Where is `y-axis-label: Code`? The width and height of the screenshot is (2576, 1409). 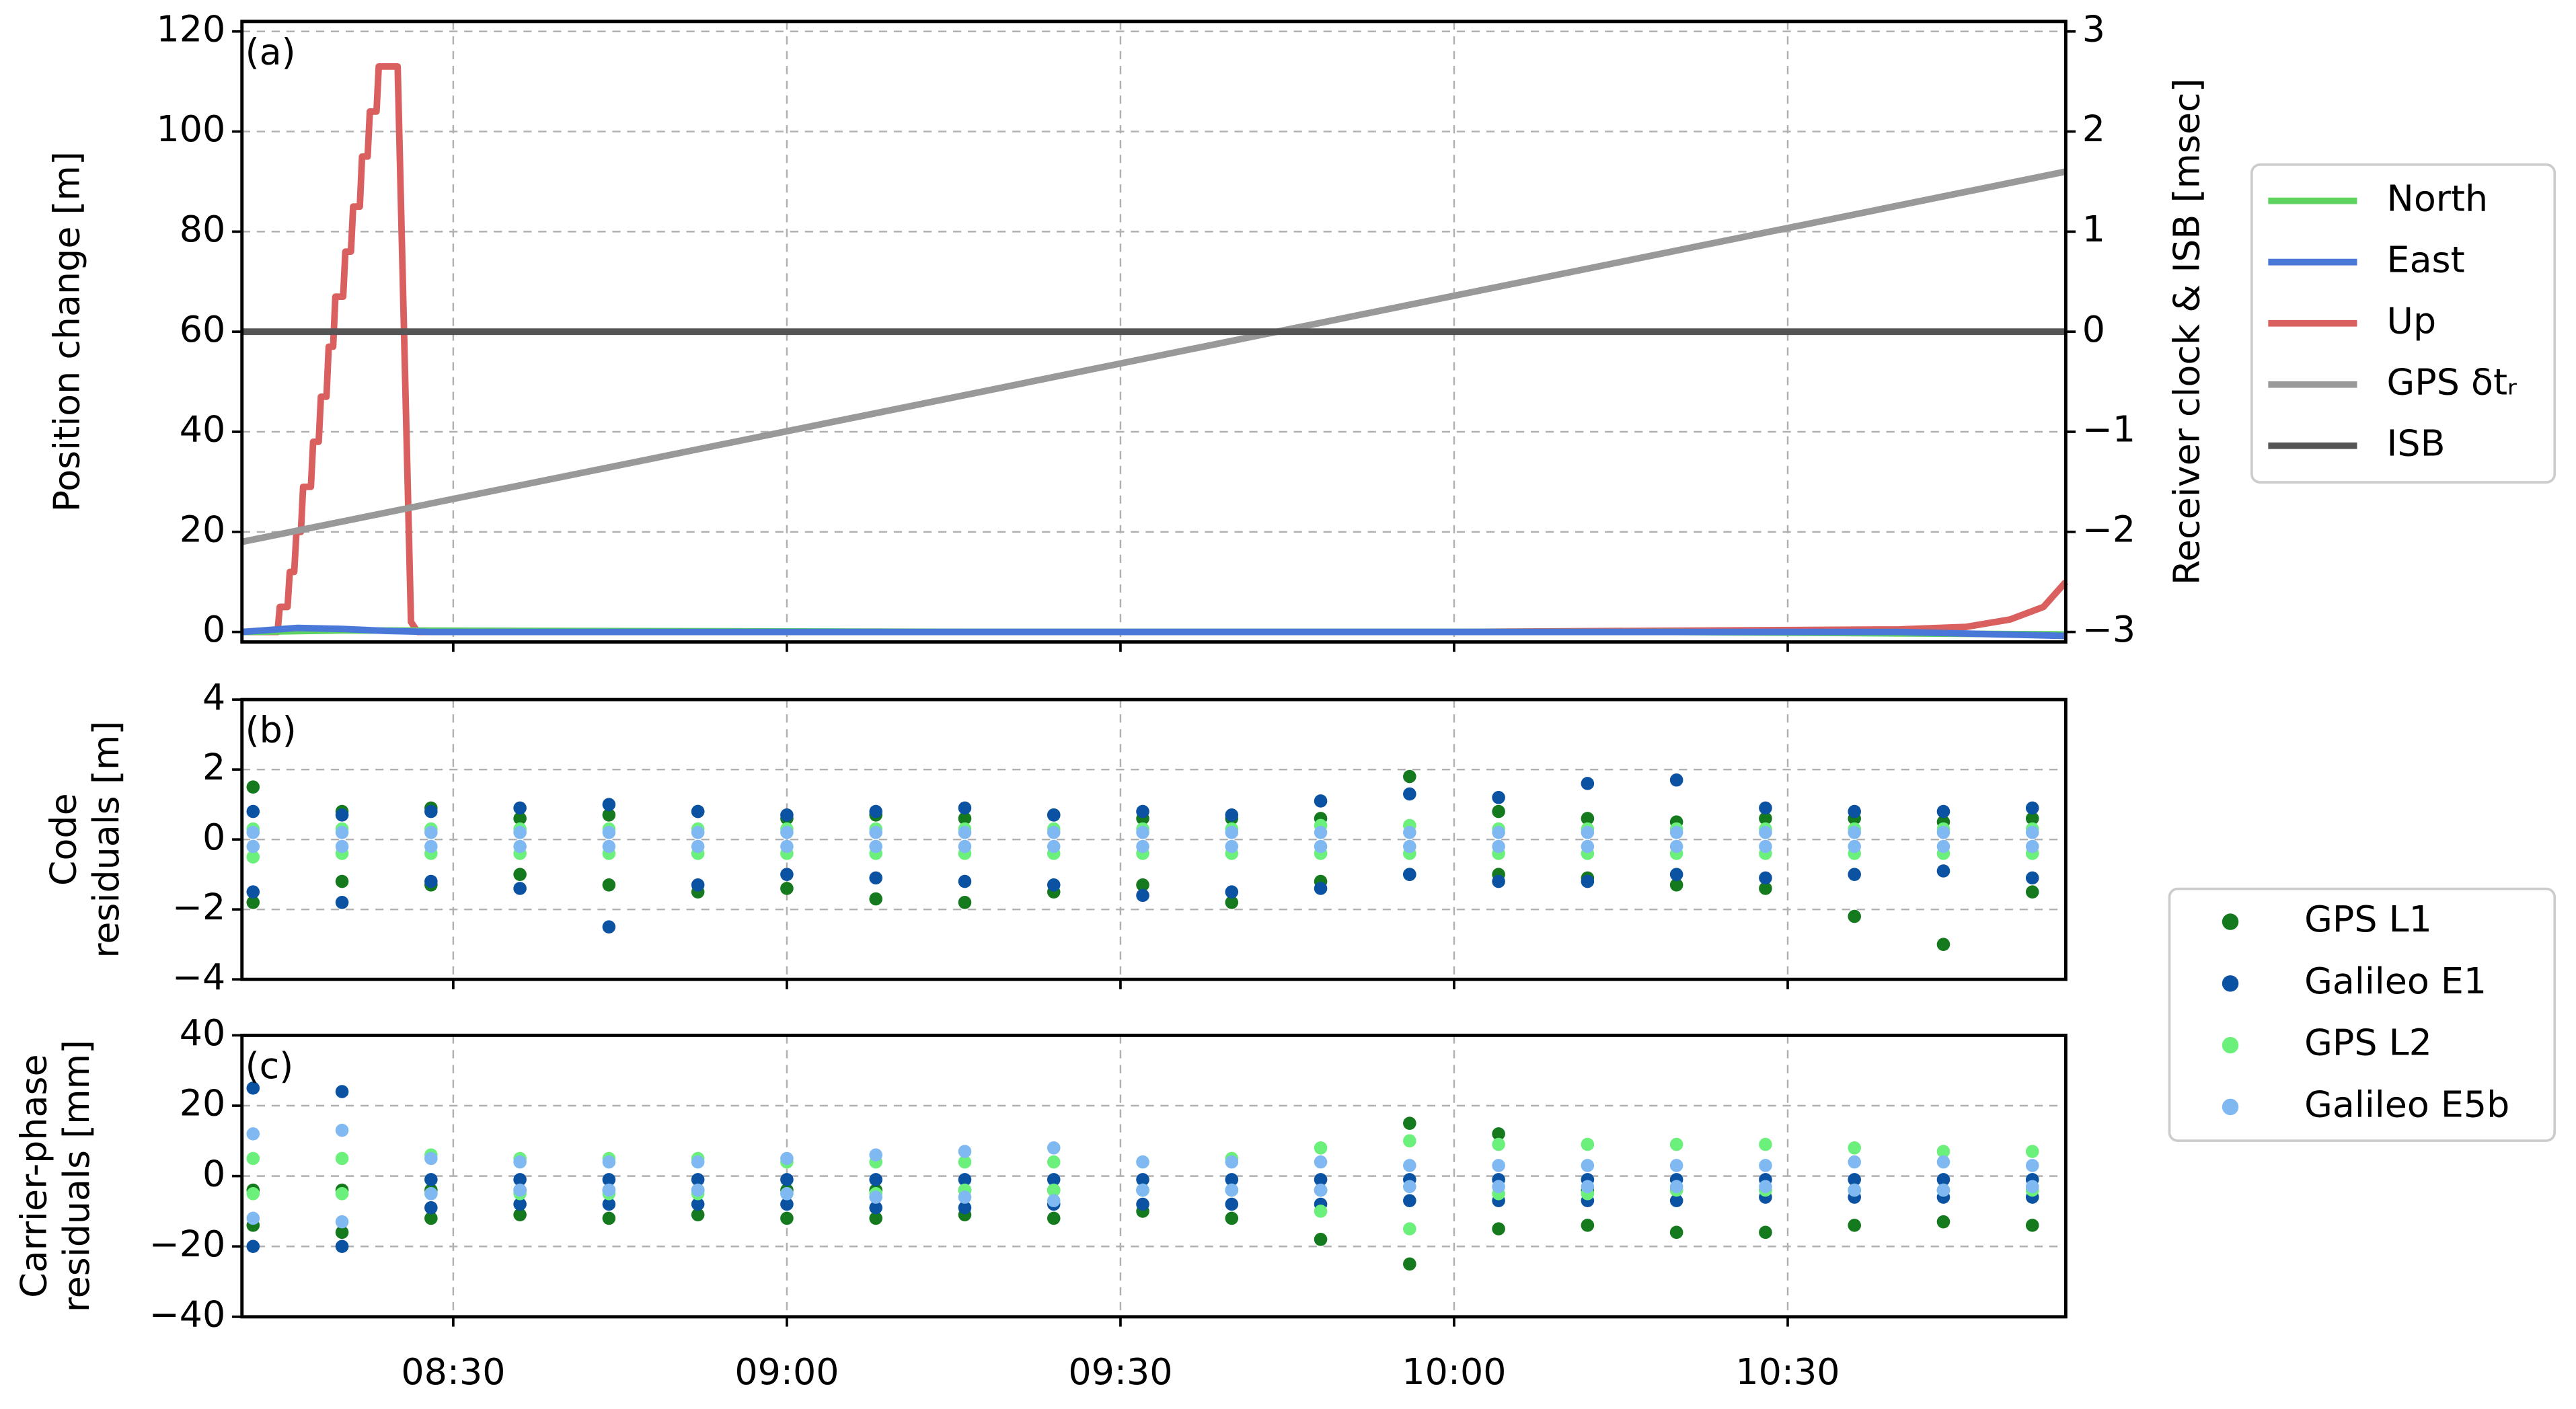
y-axis-label: Code is located at coordinates (63, 839).